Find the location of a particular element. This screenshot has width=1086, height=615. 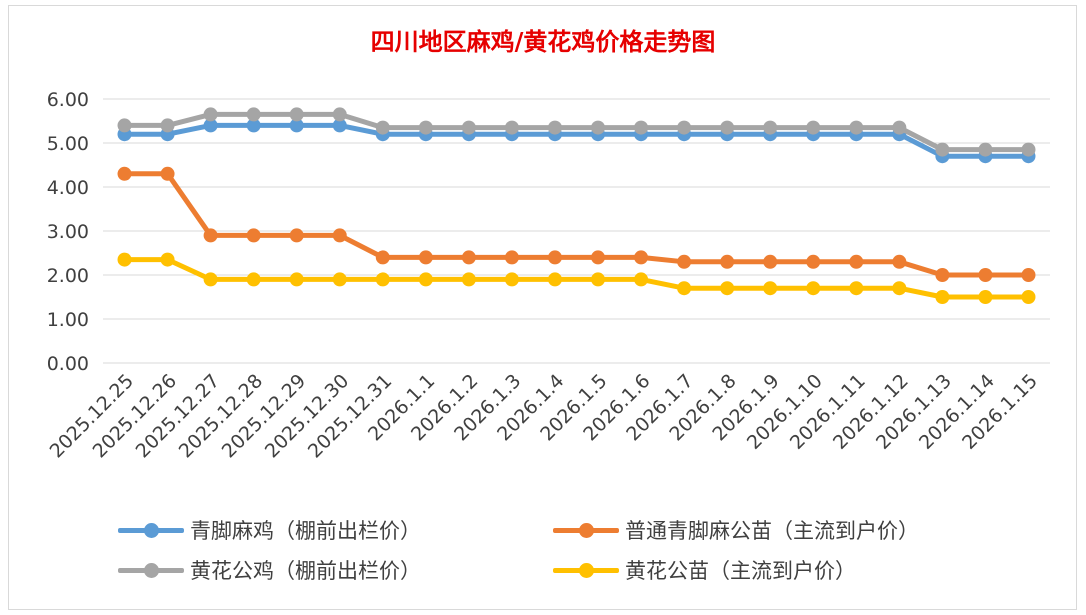

y-tick-label: 0.00 is located at coordinates (68, 364).